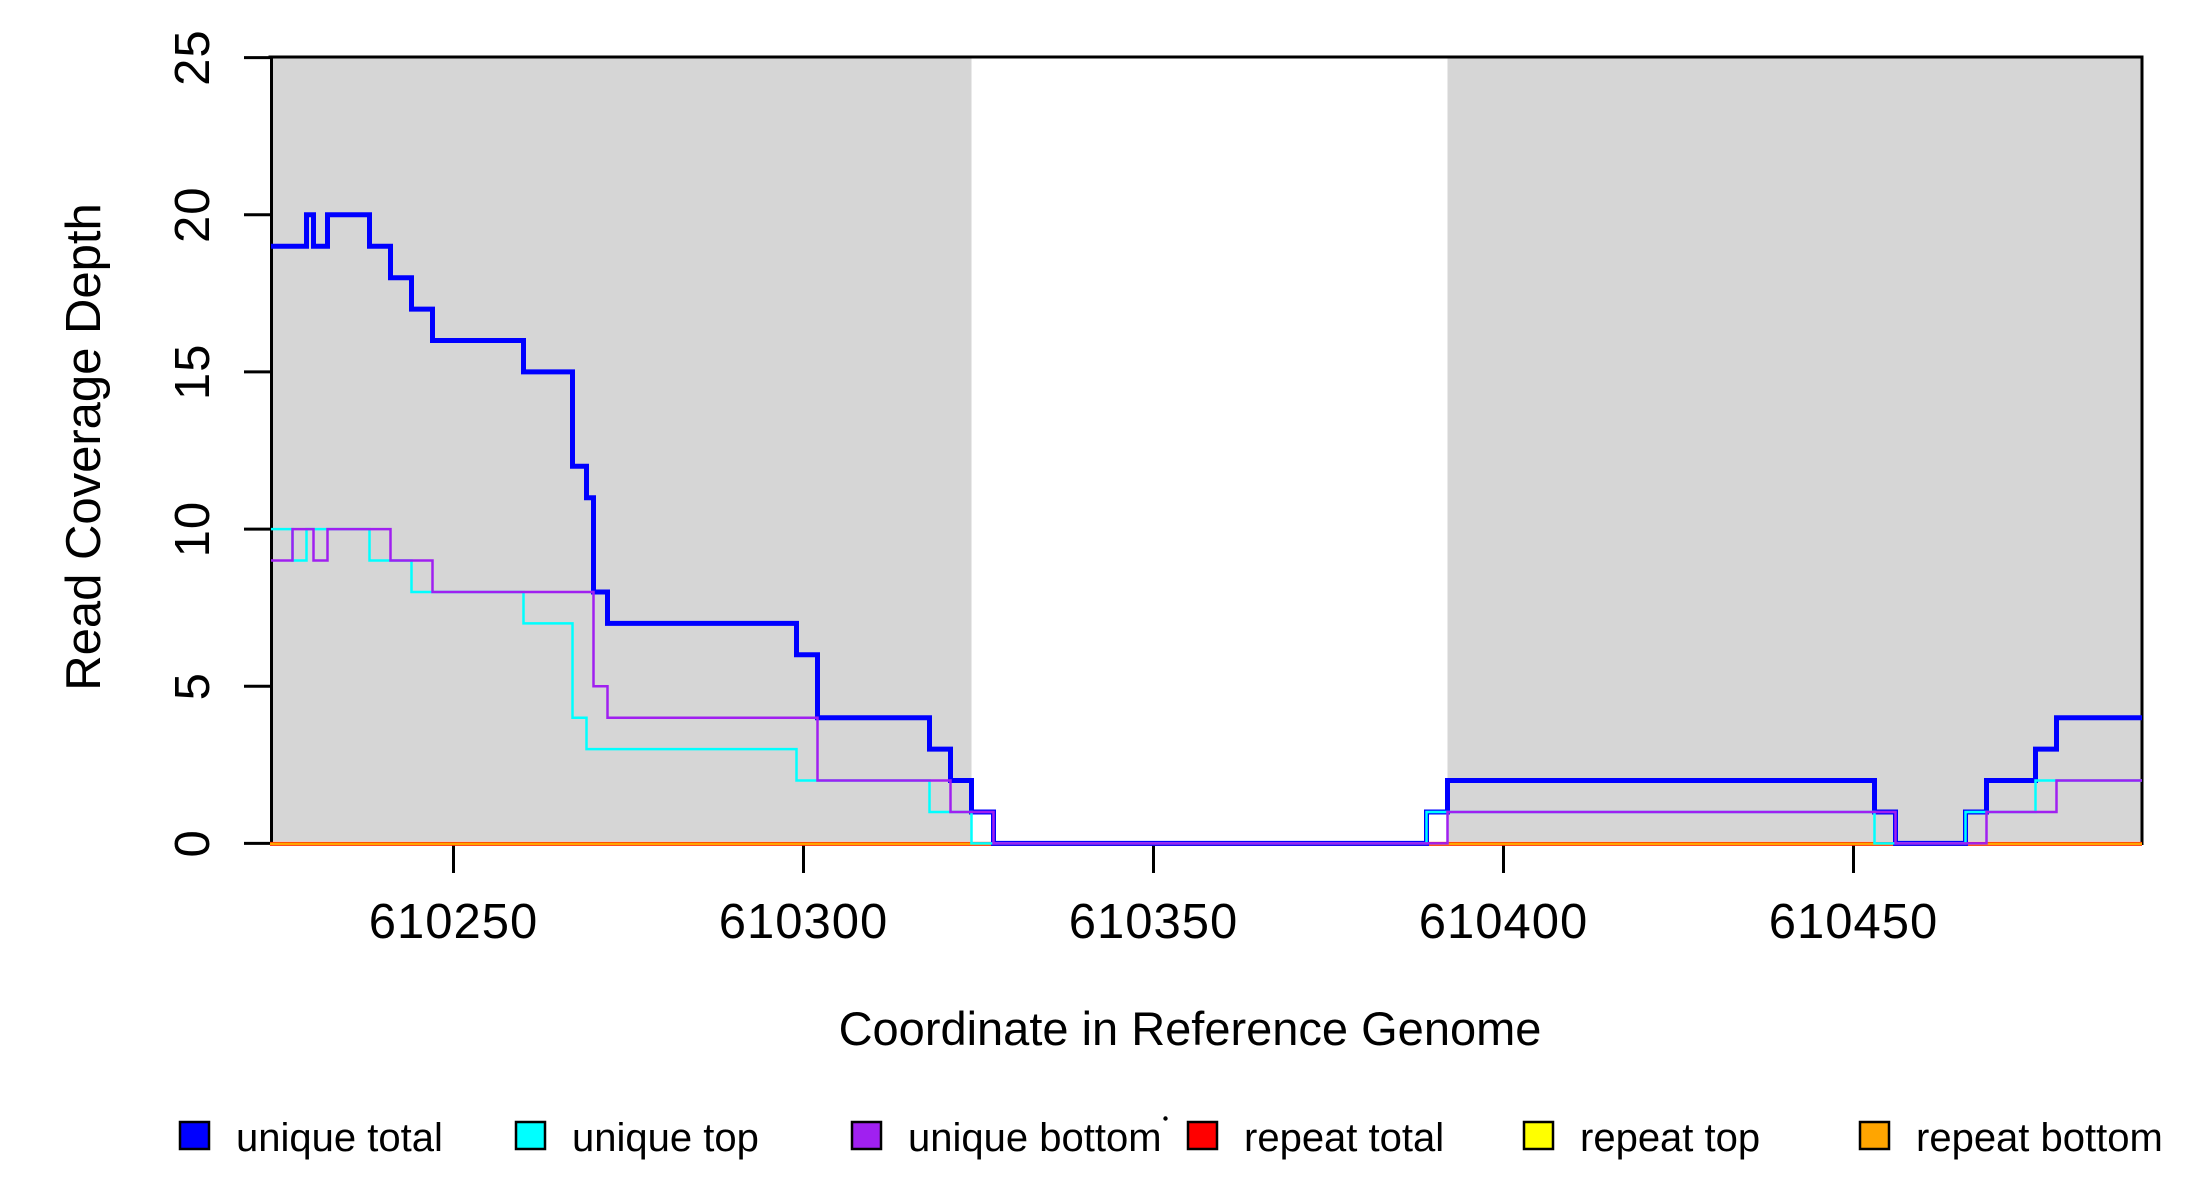 This screenshot has height=1200, width=2200. Describe the element at coordinates (454, 922) in the screenshot. I see `svg-text: 610250` at that location.